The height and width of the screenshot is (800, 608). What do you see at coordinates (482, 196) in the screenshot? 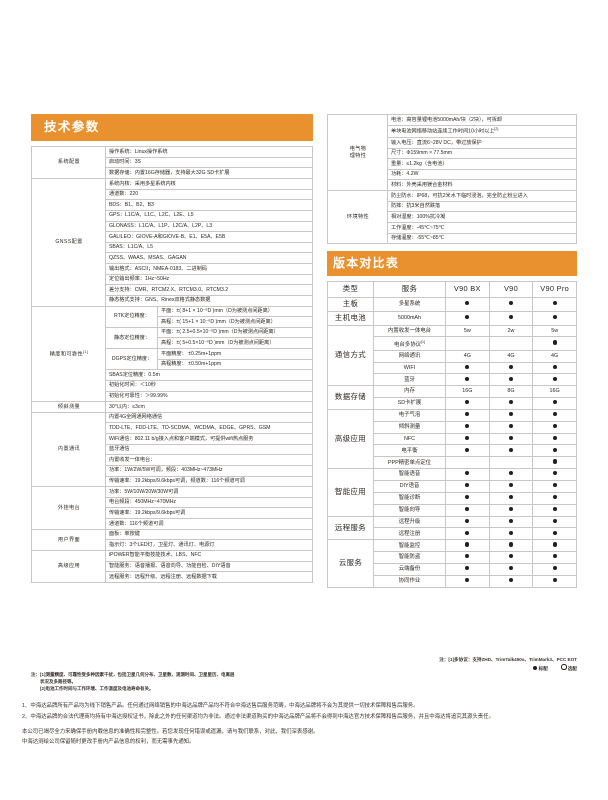
I see `spec-value: 防尘防水：IP68，可抗2米水下临时浸泡，完全防止粉尘进入` at bounding box center [482, 196].